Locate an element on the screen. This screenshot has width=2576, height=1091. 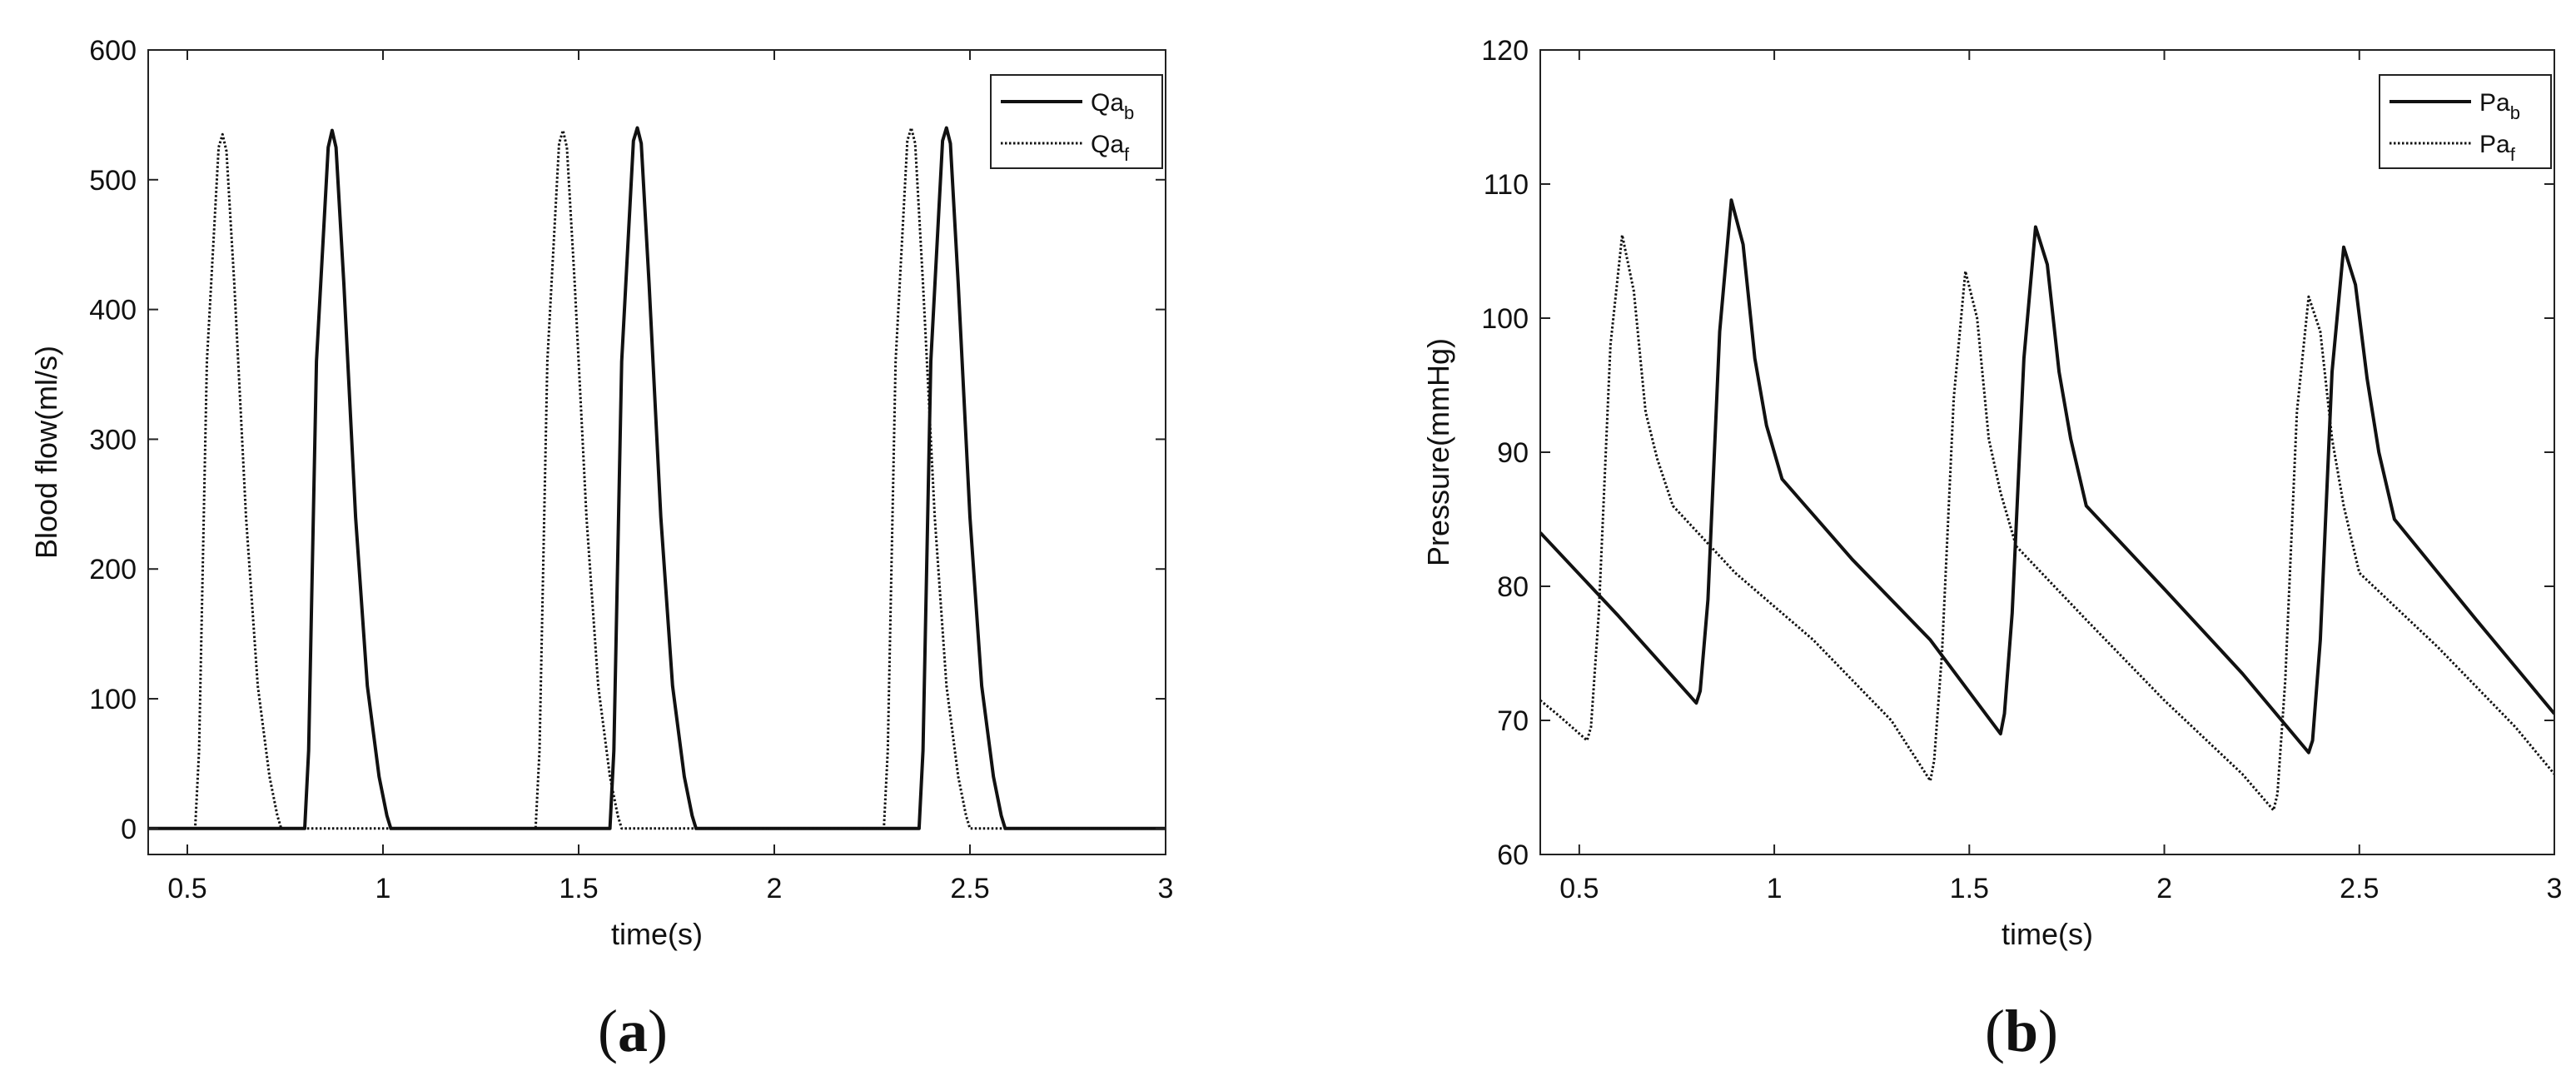
y-tick-label: 500 is located at coordinates (113, 181).